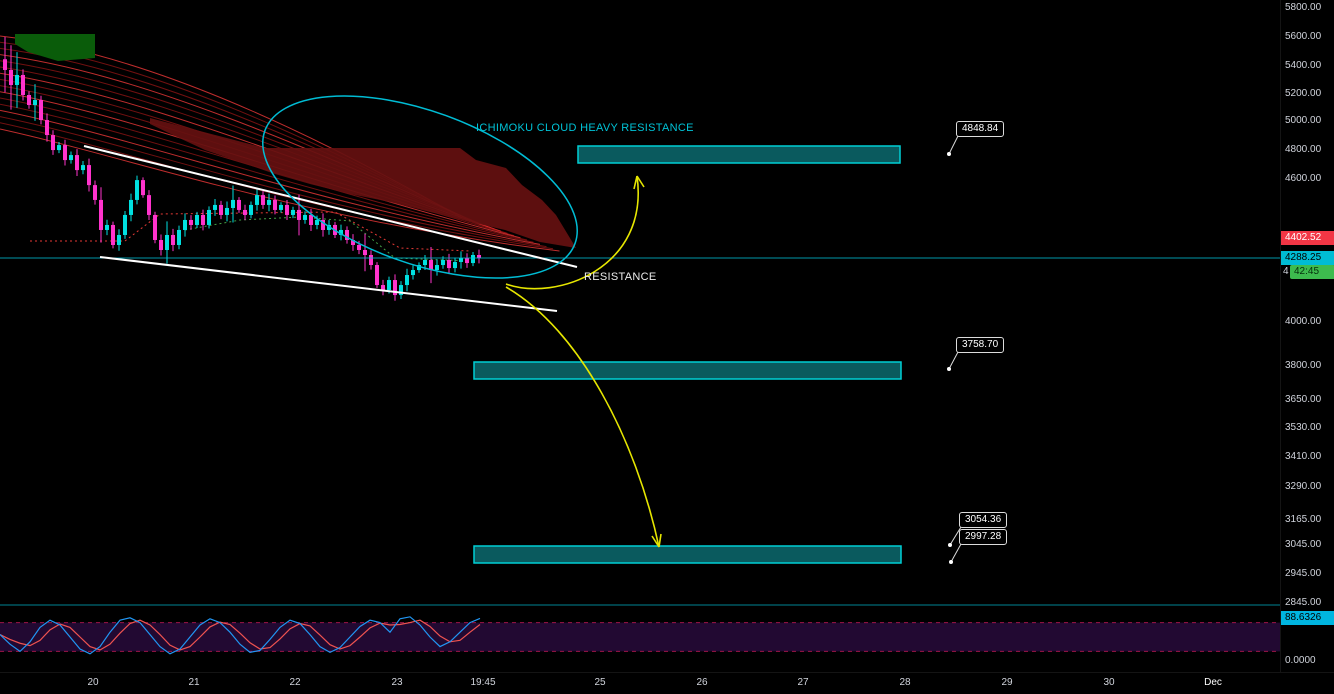  Describe the element at coordinates (1303, 321) in the screenshot. I see `price-tick: 4000.00` at that location.